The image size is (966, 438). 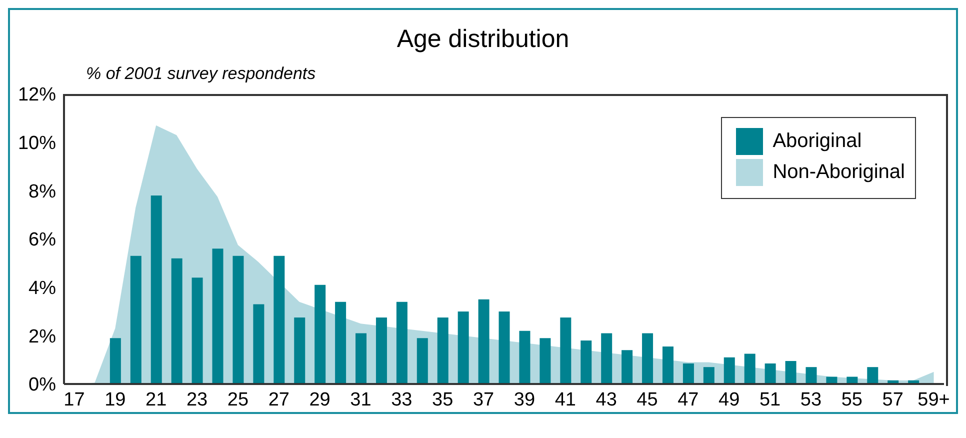 I want to click on y-tick-label: 10%, so click(x=37, y=143).